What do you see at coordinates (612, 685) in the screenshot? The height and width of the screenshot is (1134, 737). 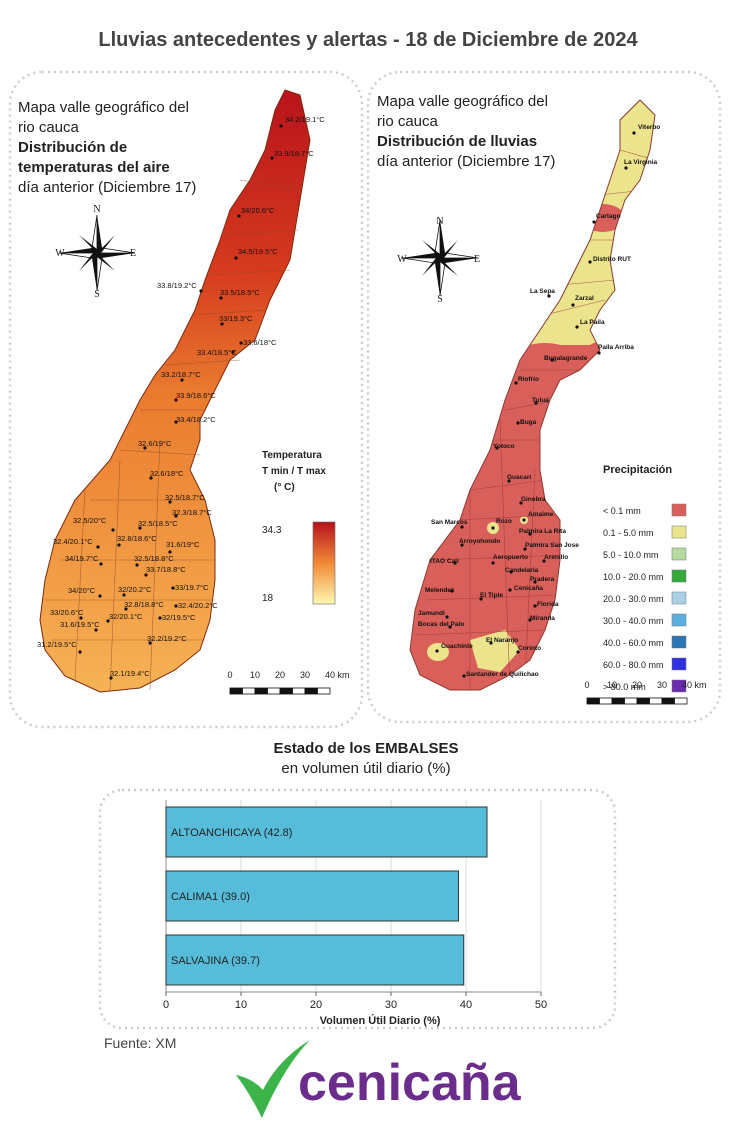 I see `scale-label: 10` at bounding box center [612, 685].